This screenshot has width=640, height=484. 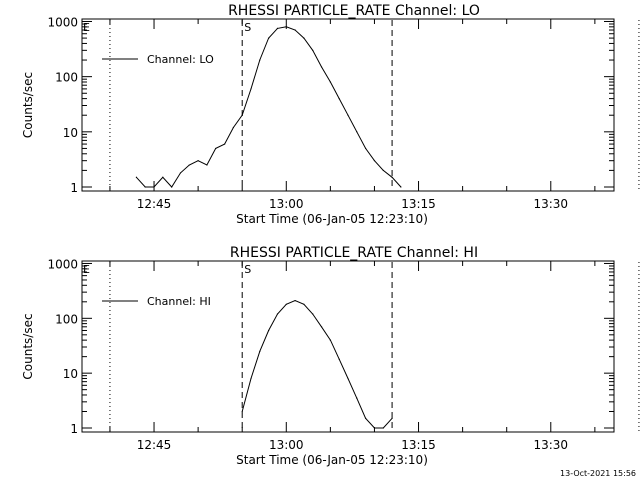 I want to click on chart-title: RHESSI PARTICLE_RATE Channel: HI, so click(x=354, y=253).